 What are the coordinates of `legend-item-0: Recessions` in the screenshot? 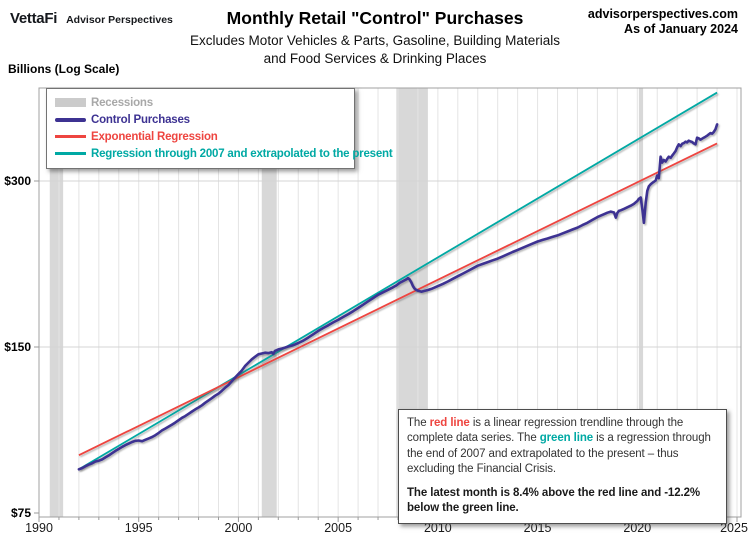 It's located at (200, 102).